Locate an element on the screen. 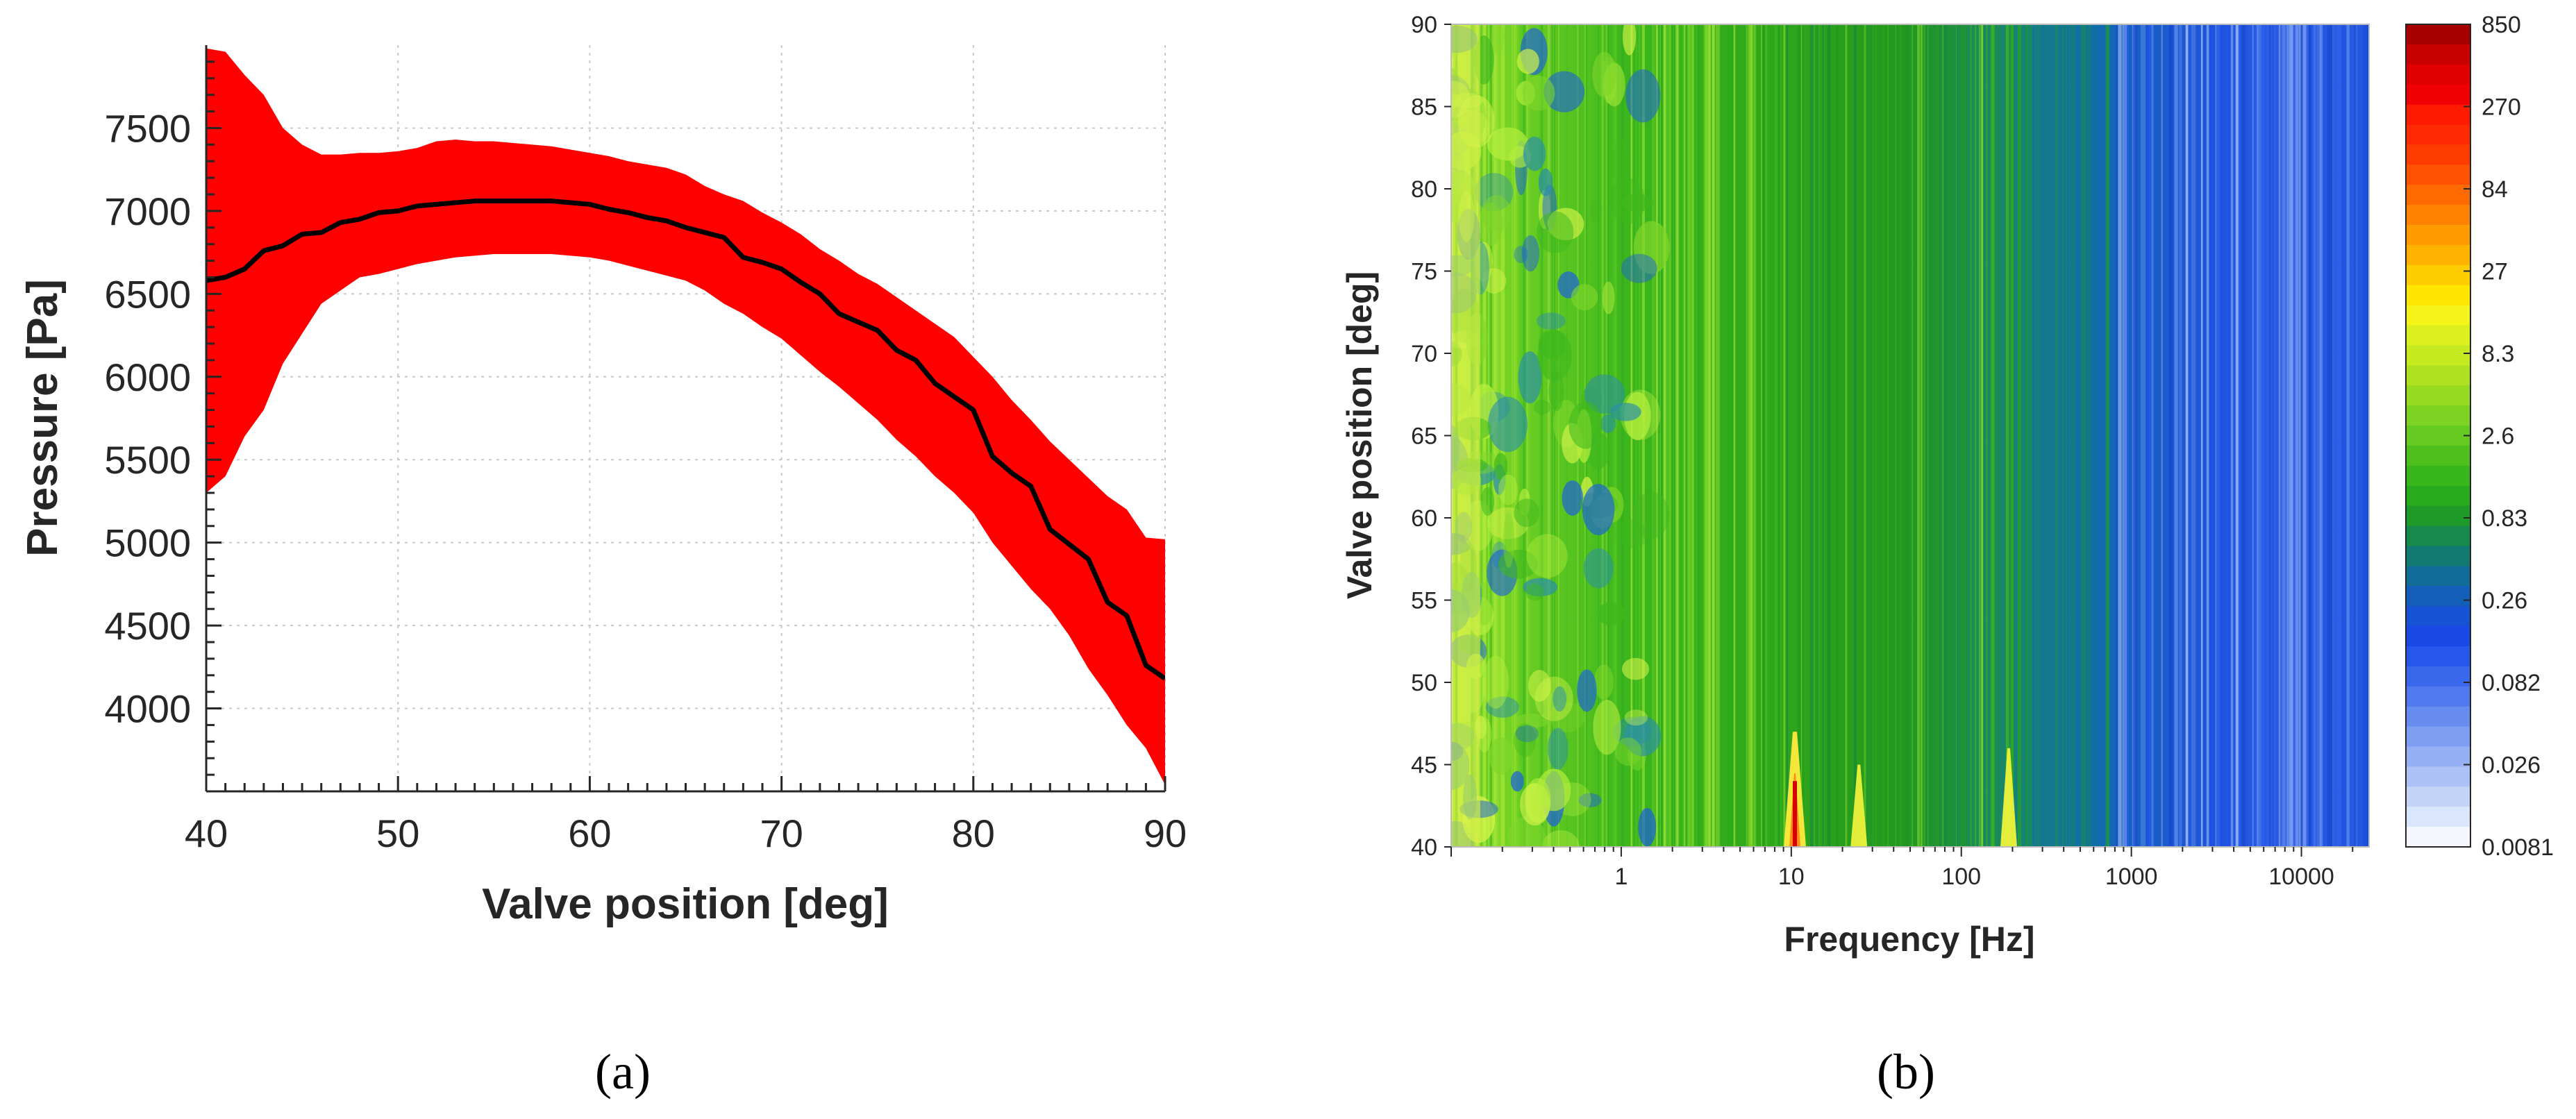 This screenshot has width=2576, height=1119. panel-label-a: (a) is located at coordinates (623, 1072).